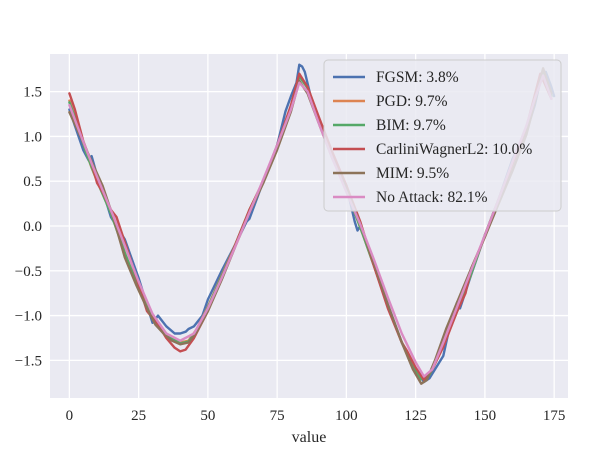  What do you see at coordinates (32, 93) in the screenshot?
I see `y-tick-label: 1.5` at bounding box center [32, 93].